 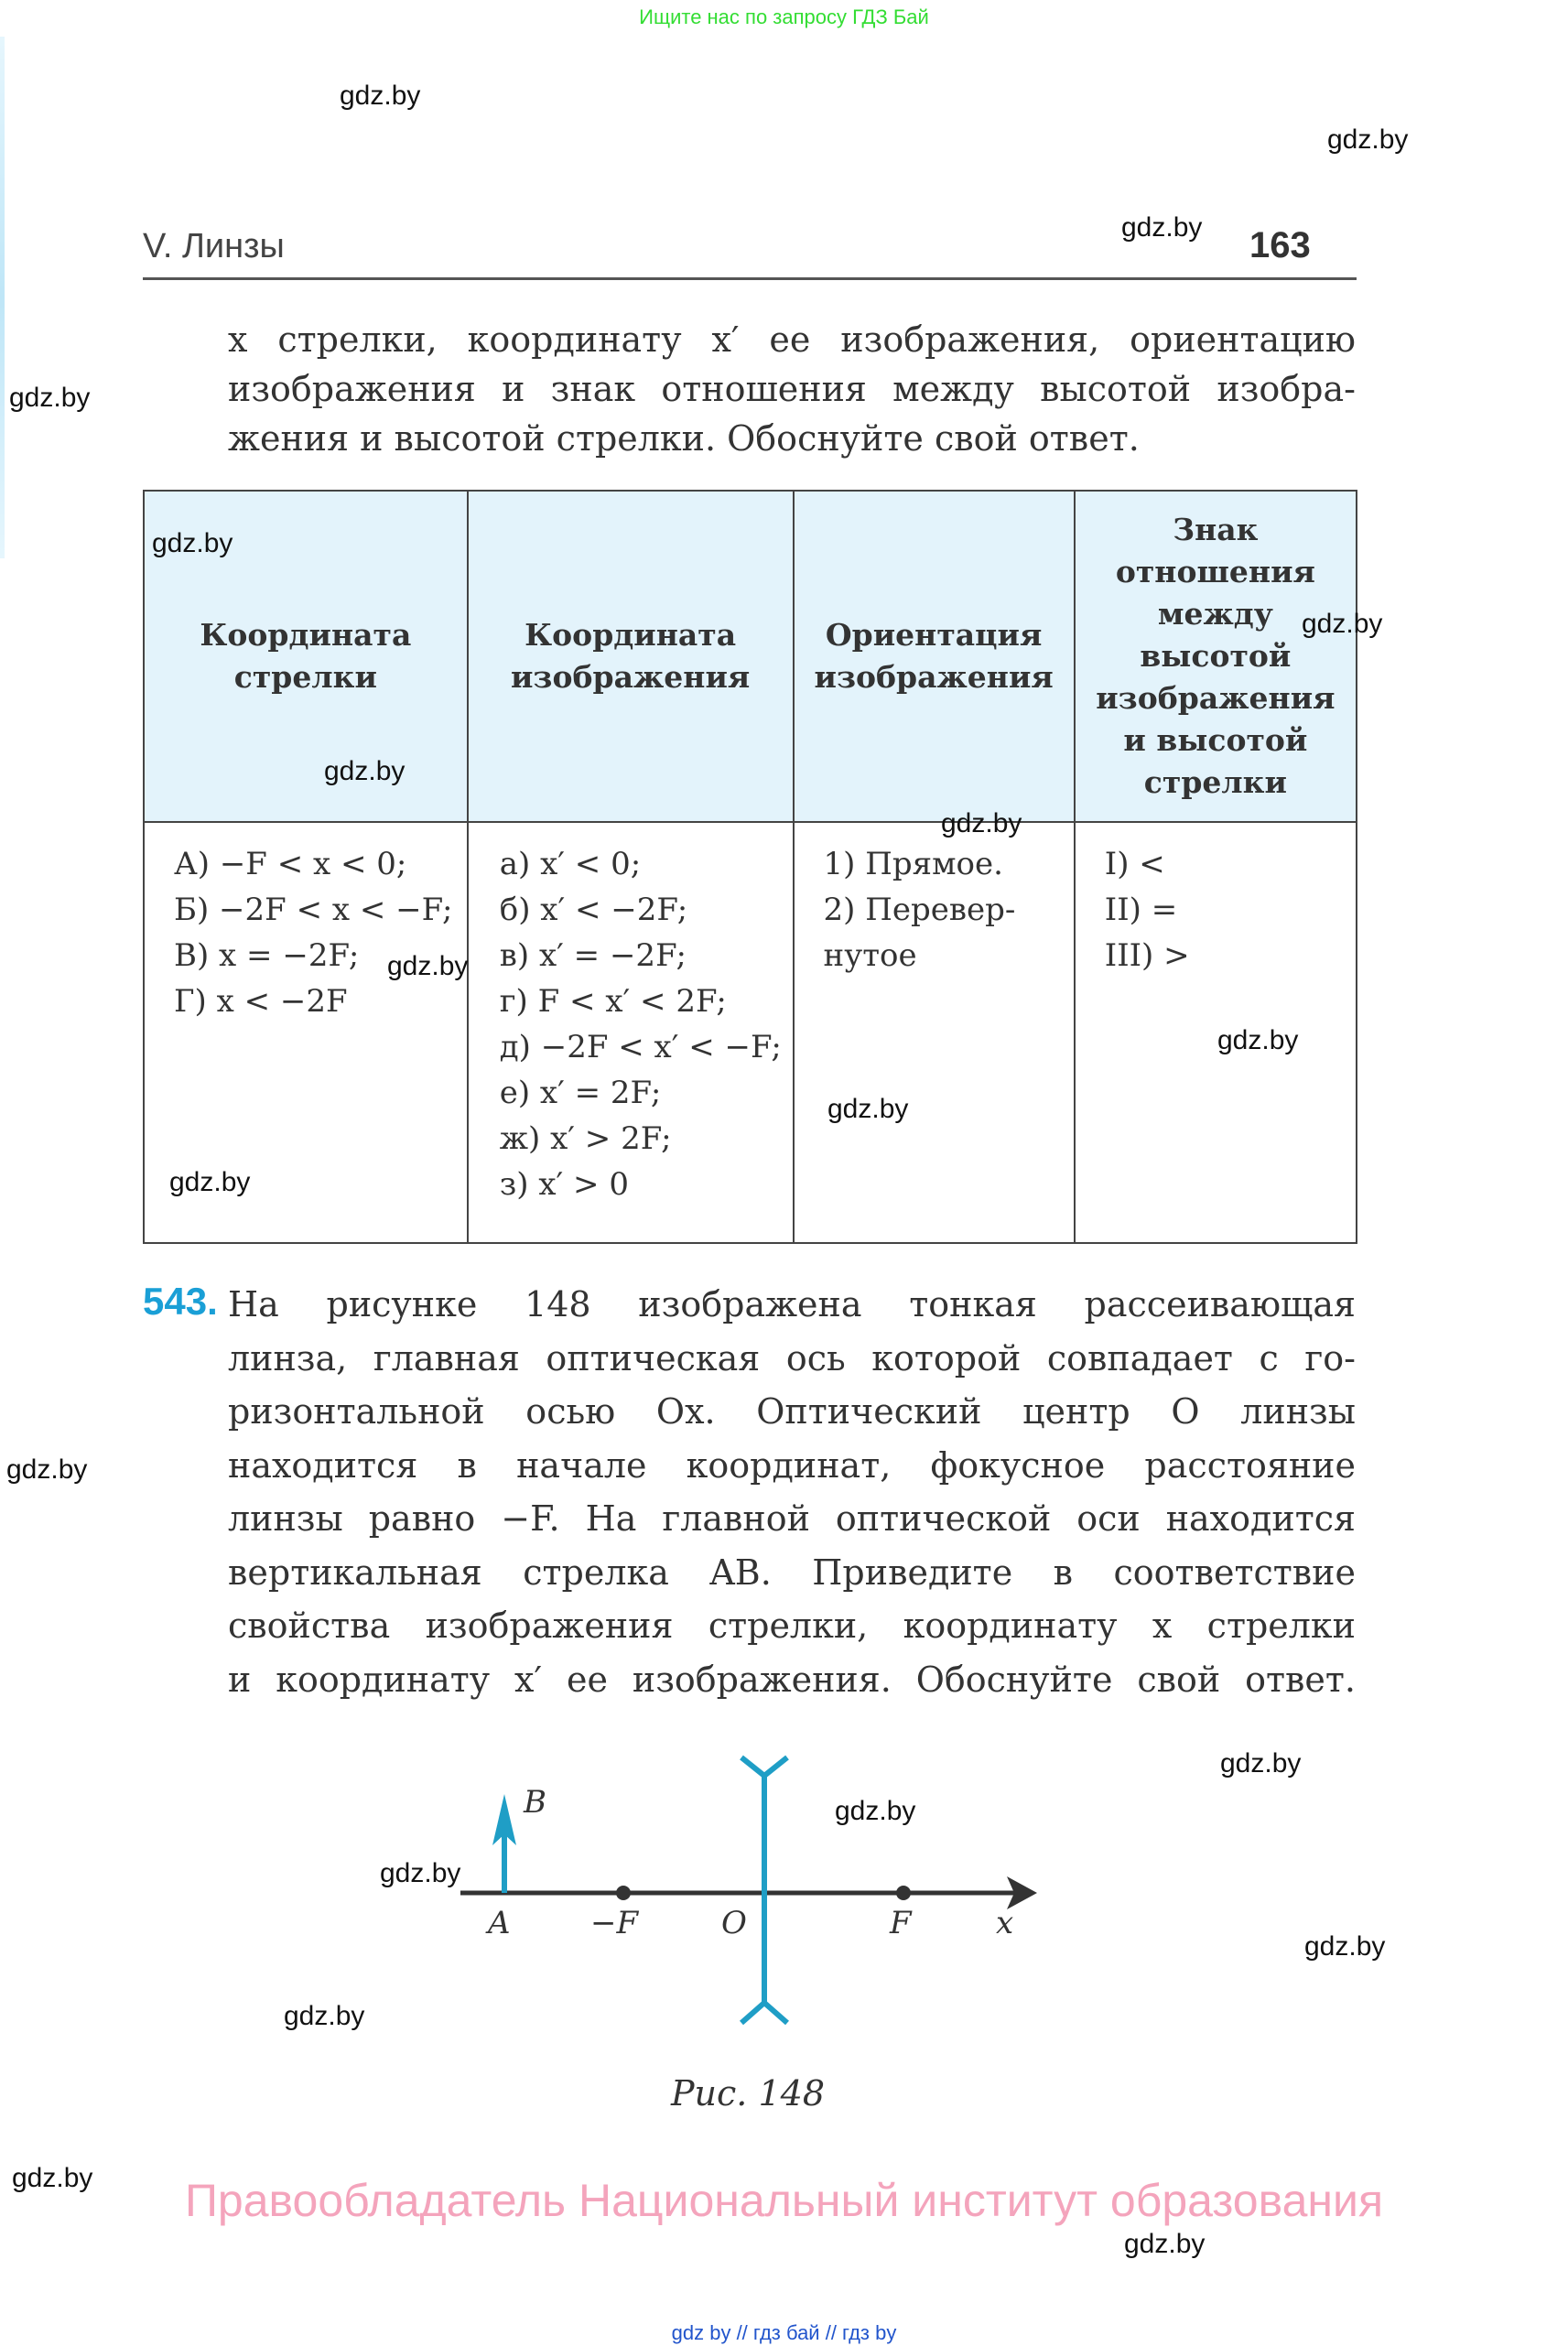 What do you see at coordinates (1004, 1923) in the screenshot?
I see `label-x: x` at bounding box center [1004, 1923].